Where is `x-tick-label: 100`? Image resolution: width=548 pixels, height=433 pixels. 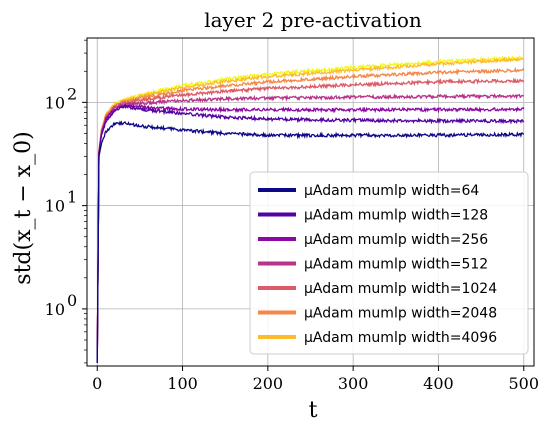 x-tick-label: 100 is located at coordinates (182, 383).